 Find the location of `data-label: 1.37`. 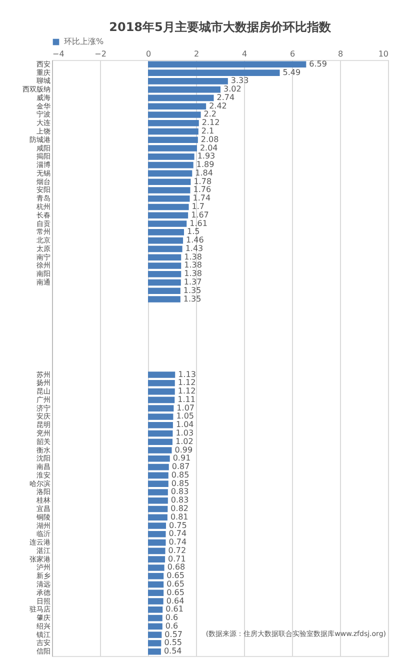

data-label: 1.37 is located at coordinates (193, 282).